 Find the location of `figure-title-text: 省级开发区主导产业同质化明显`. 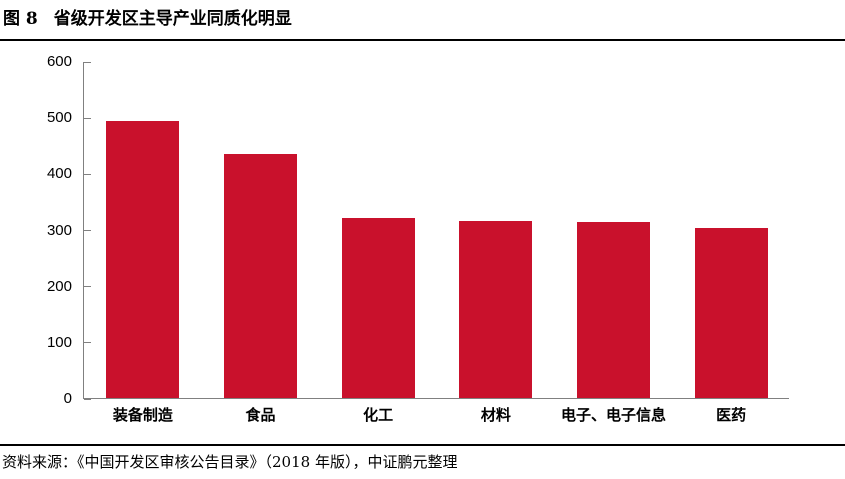

figure-title-text: 省级开发区主导产业同质化明显 is located at coordinates (172, 19).